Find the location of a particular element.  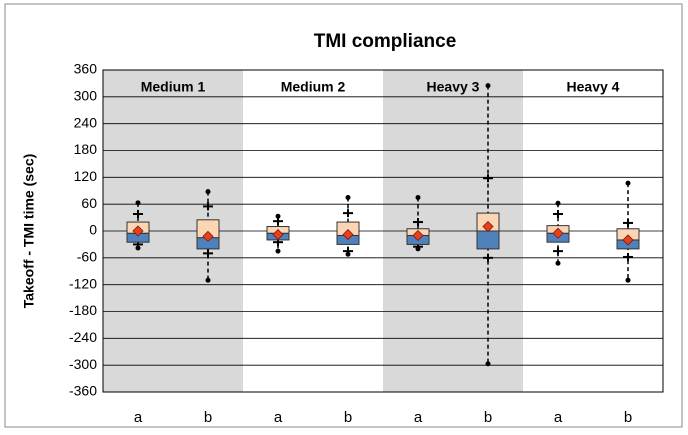

group-label: Medium 2 is located at coordinates (313, 87).